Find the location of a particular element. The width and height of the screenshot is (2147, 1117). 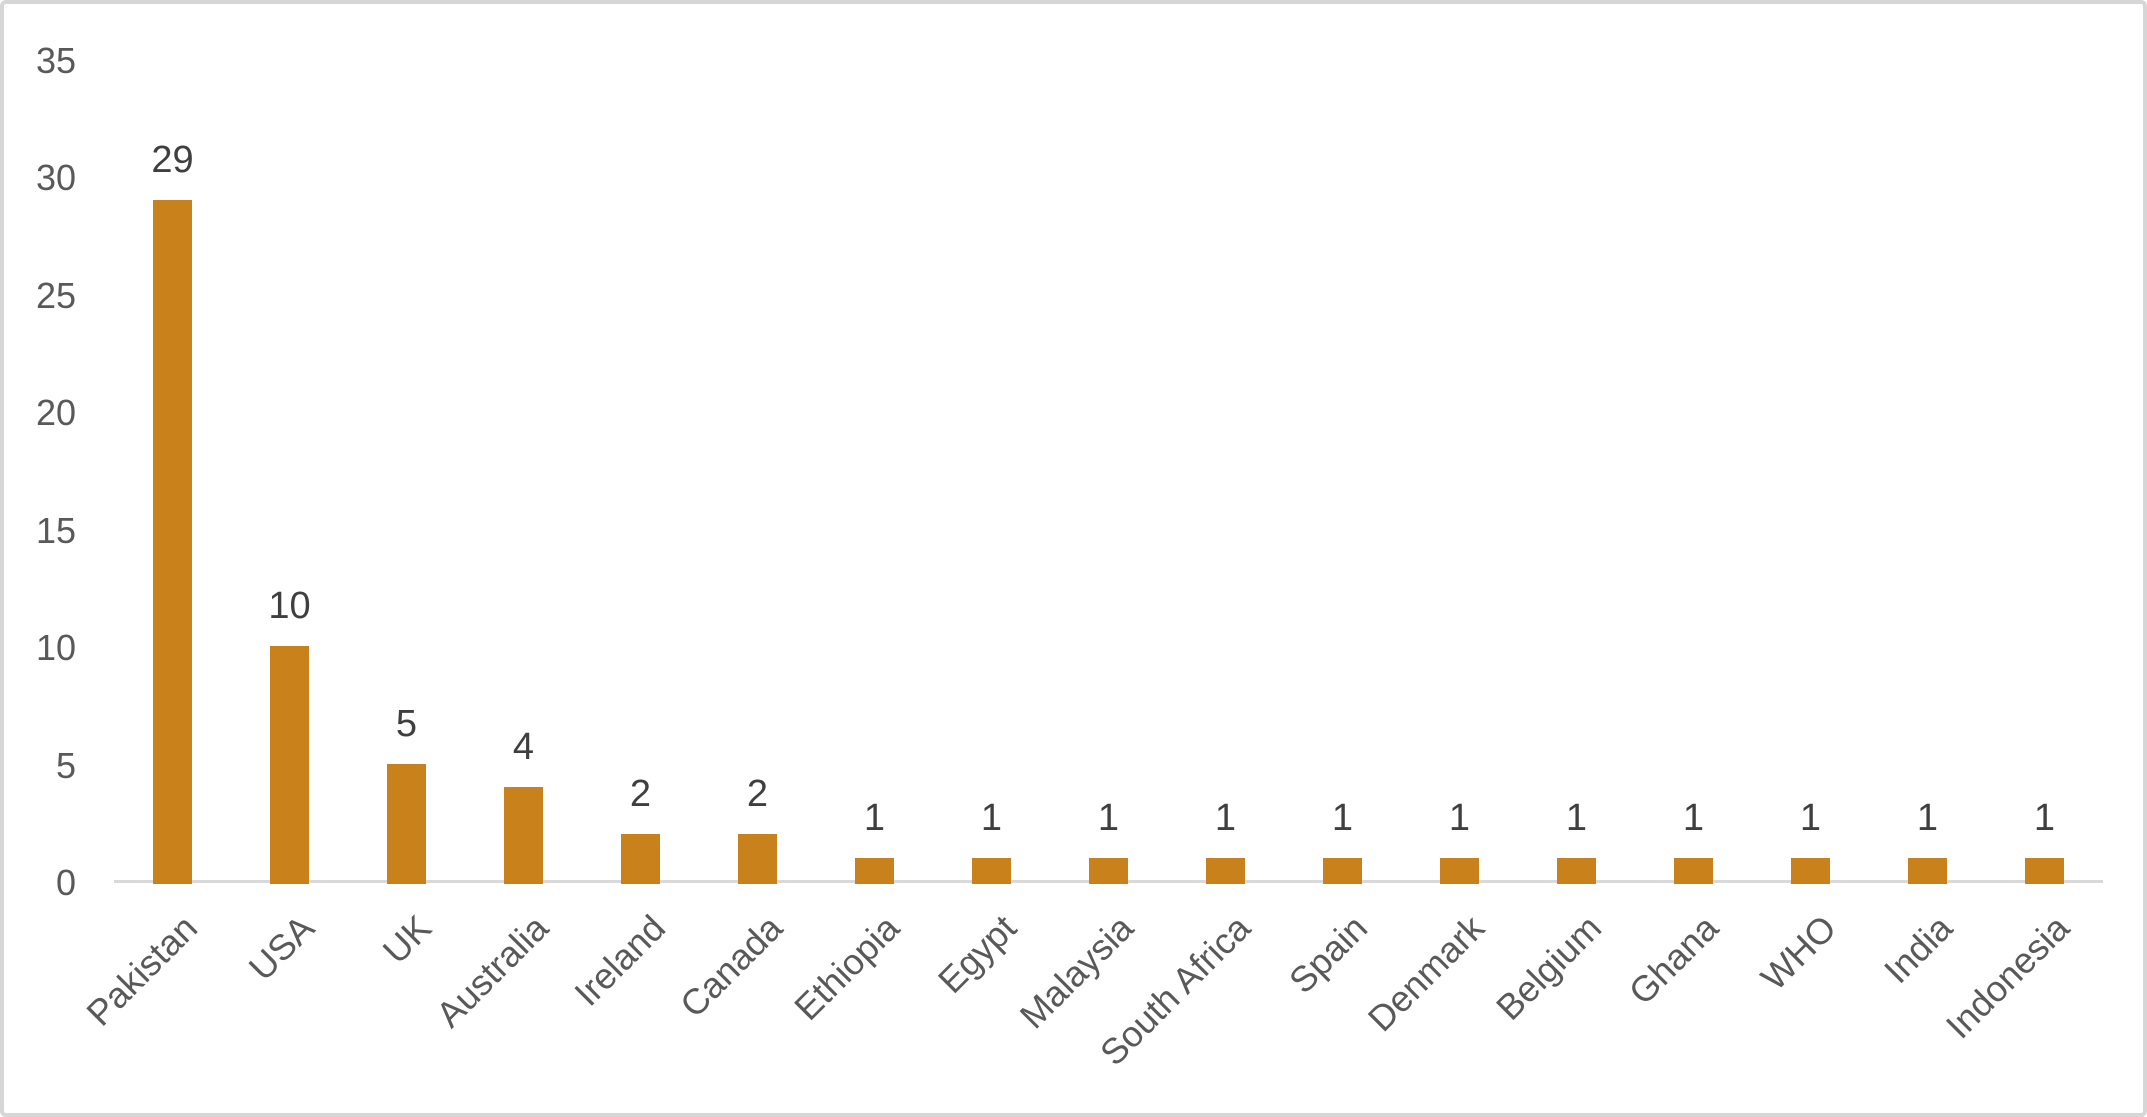

bar-value-label: 10 is located at coordinates (289, 606).